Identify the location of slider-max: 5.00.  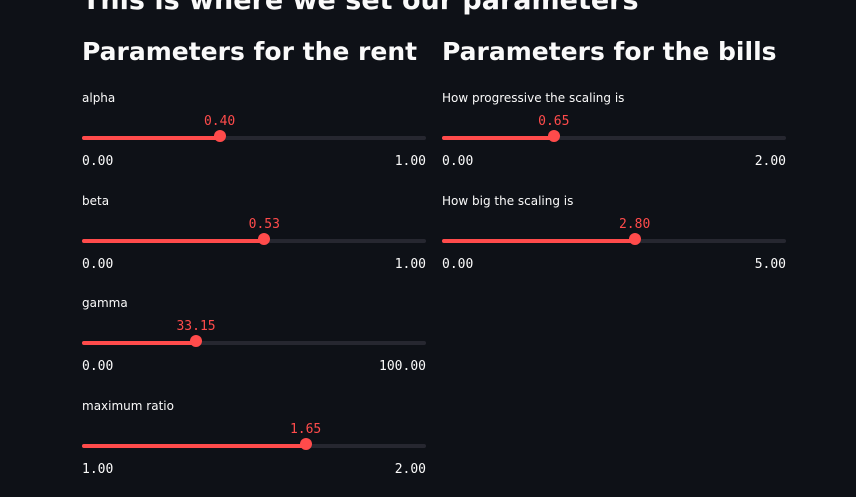
(770, 264).